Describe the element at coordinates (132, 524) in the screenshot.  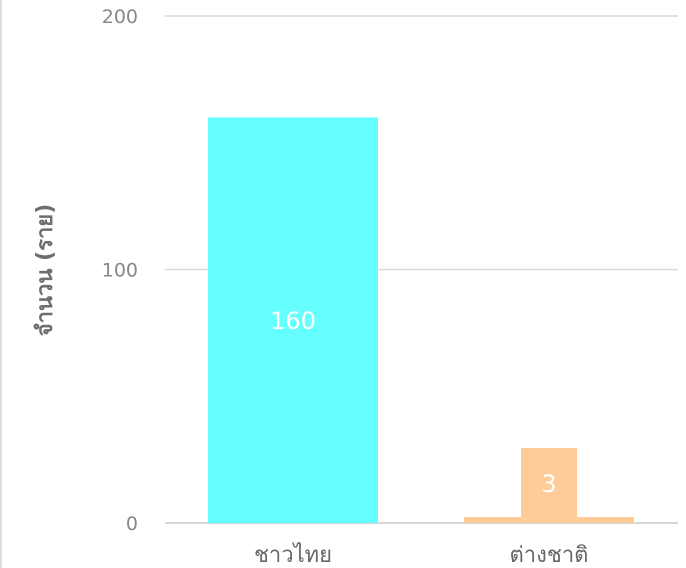
I see `y-tick-label: 0` at that location.